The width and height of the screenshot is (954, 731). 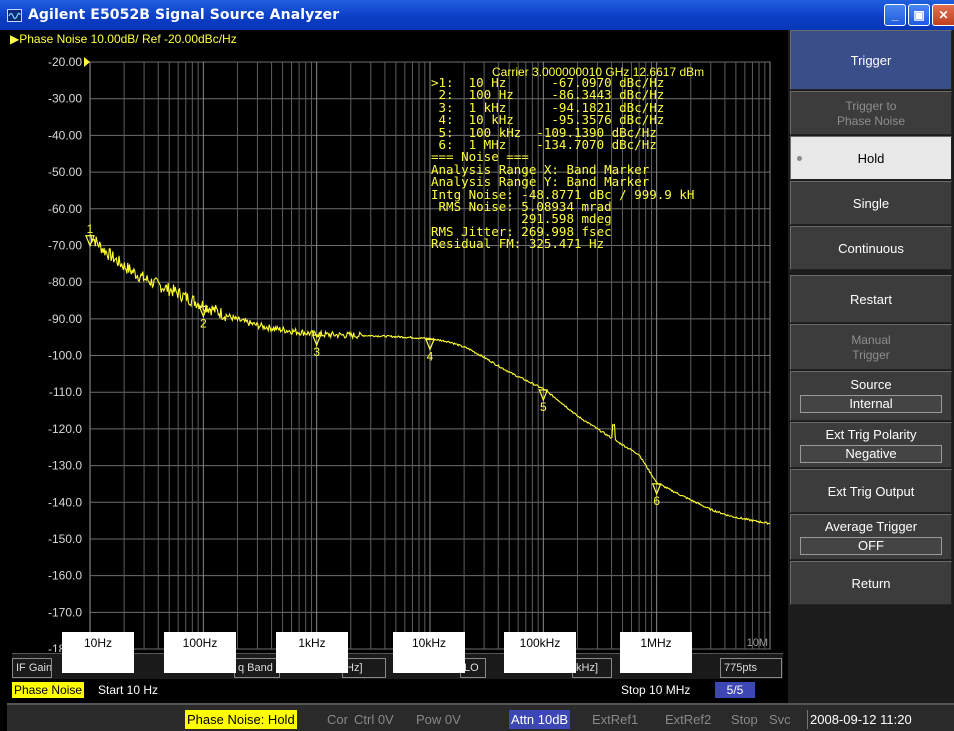 What do you see at coordinates (656, 690) in the screenshot?
I see `stop-frequency: Stop 10 MHz` at bounding box center [656, 690].